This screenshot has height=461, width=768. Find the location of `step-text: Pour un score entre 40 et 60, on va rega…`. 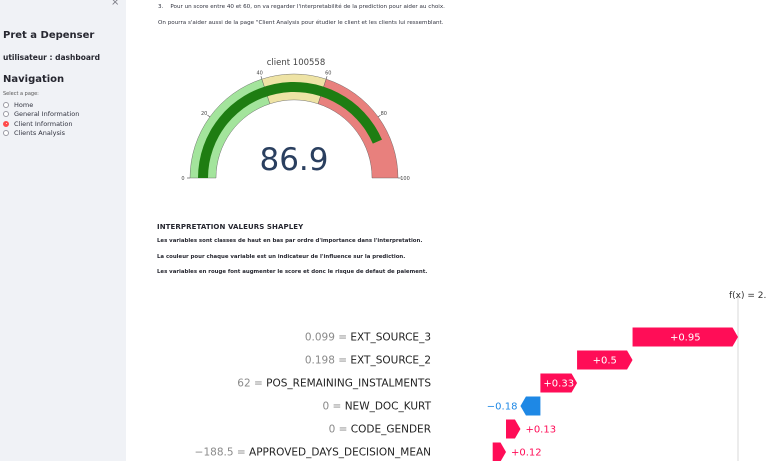

step-text: Pour un score entre 40 et 60, on va rega… is located at coordinates (307, 7).